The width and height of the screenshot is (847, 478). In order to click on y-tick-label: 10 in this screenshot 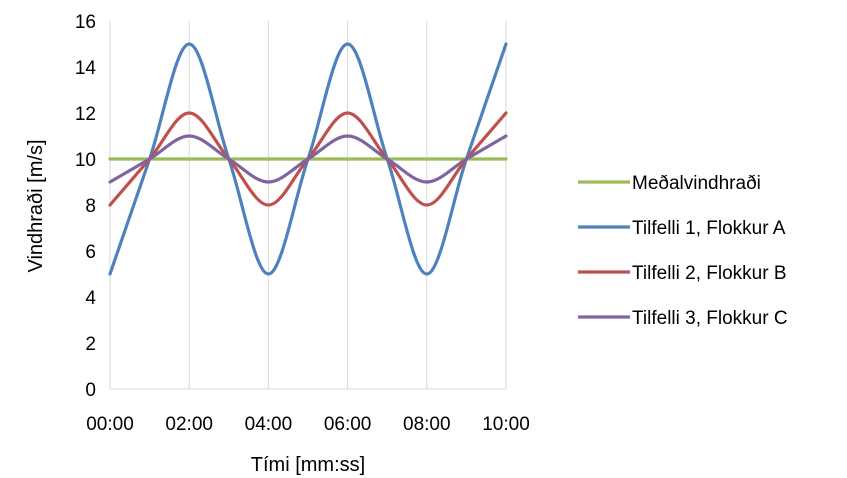, I will do `click(85, 160)`.